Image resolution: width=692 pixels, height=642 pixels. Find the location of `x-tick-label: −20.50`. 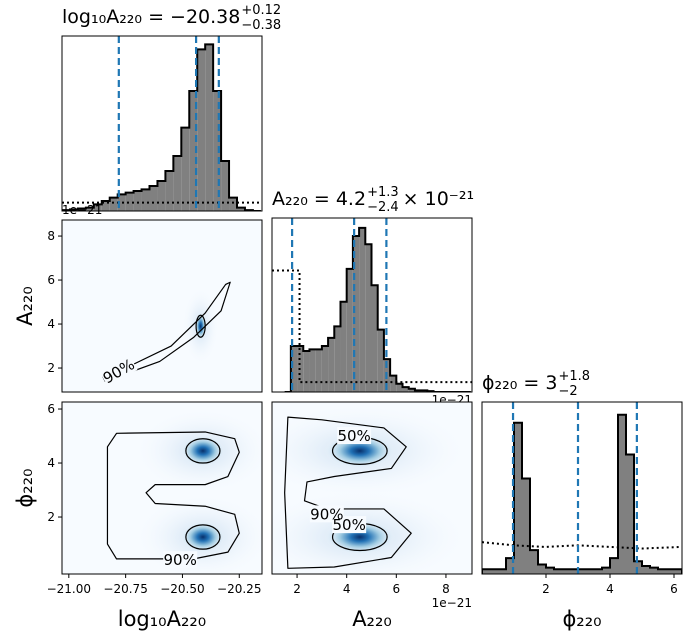

x-tick-label: −20.50 is located at coordinates (182, 589).